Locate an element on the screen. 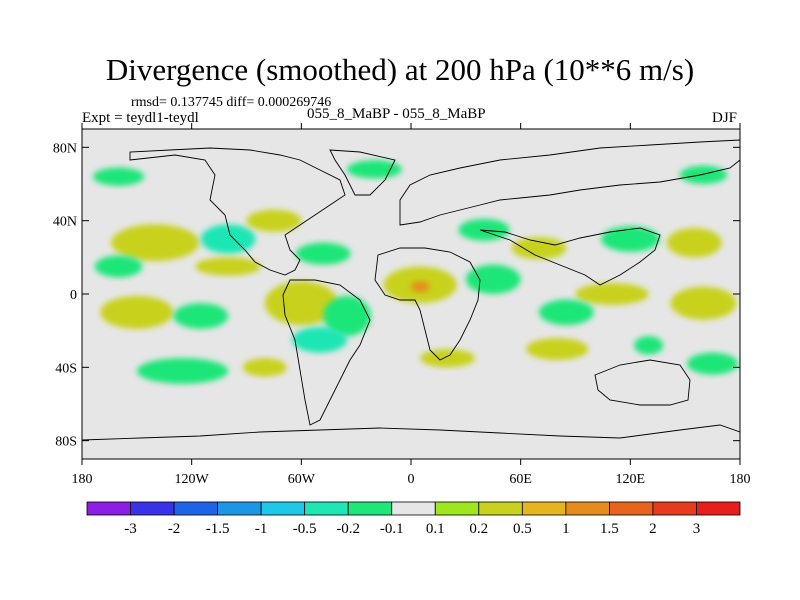 This screenshot has height=600, width=800. y-tick-label-3: 40S is located at coordinates (66, 368).